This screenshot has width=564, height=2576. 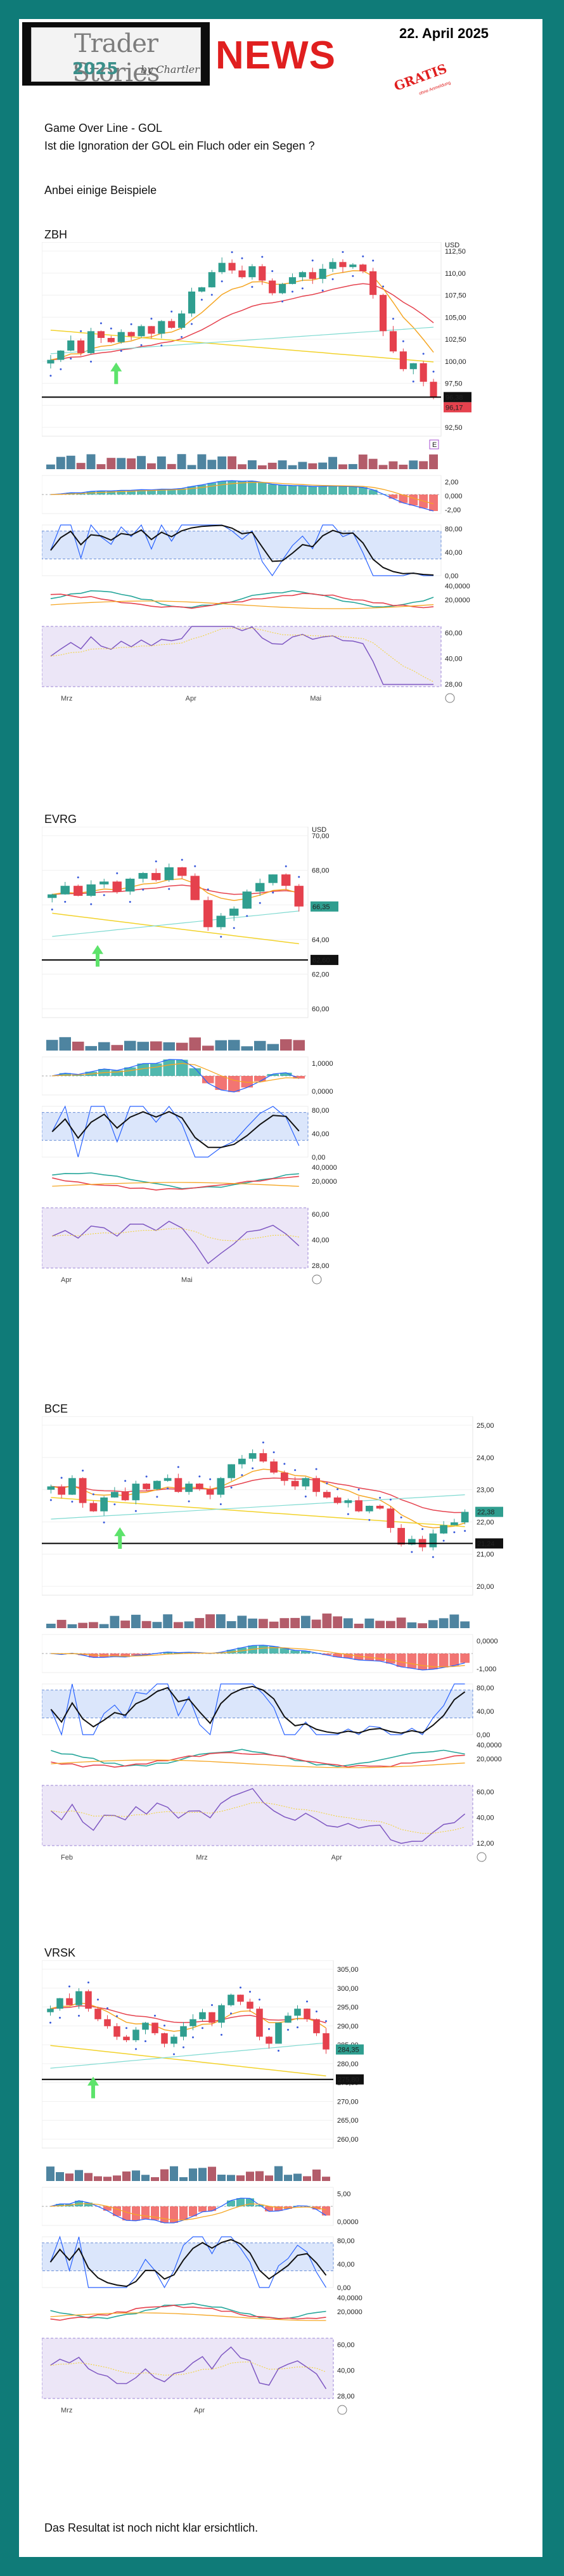 What do you see at coordinates (257, 1710) in the screenshot?
I see `stoch-k-line` at bounding box center [257, 1710].